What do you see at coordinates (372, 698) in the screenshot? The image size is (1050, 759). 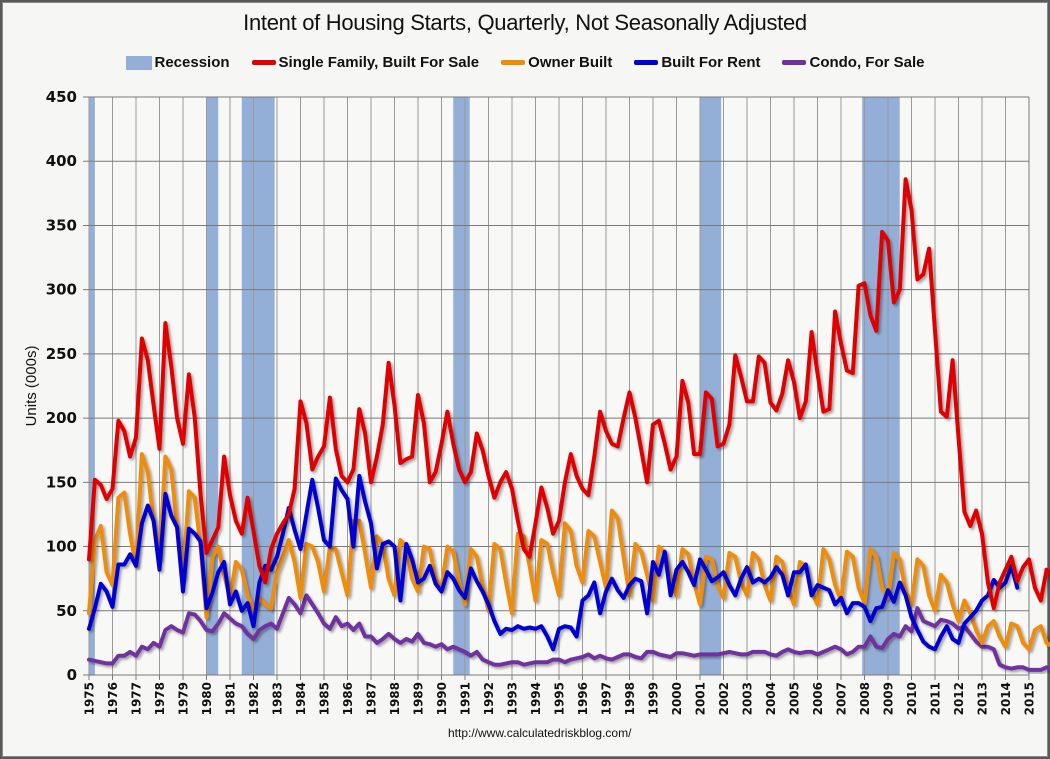 I see `x-tick-label: 1987` at bounding box center [372, 698].